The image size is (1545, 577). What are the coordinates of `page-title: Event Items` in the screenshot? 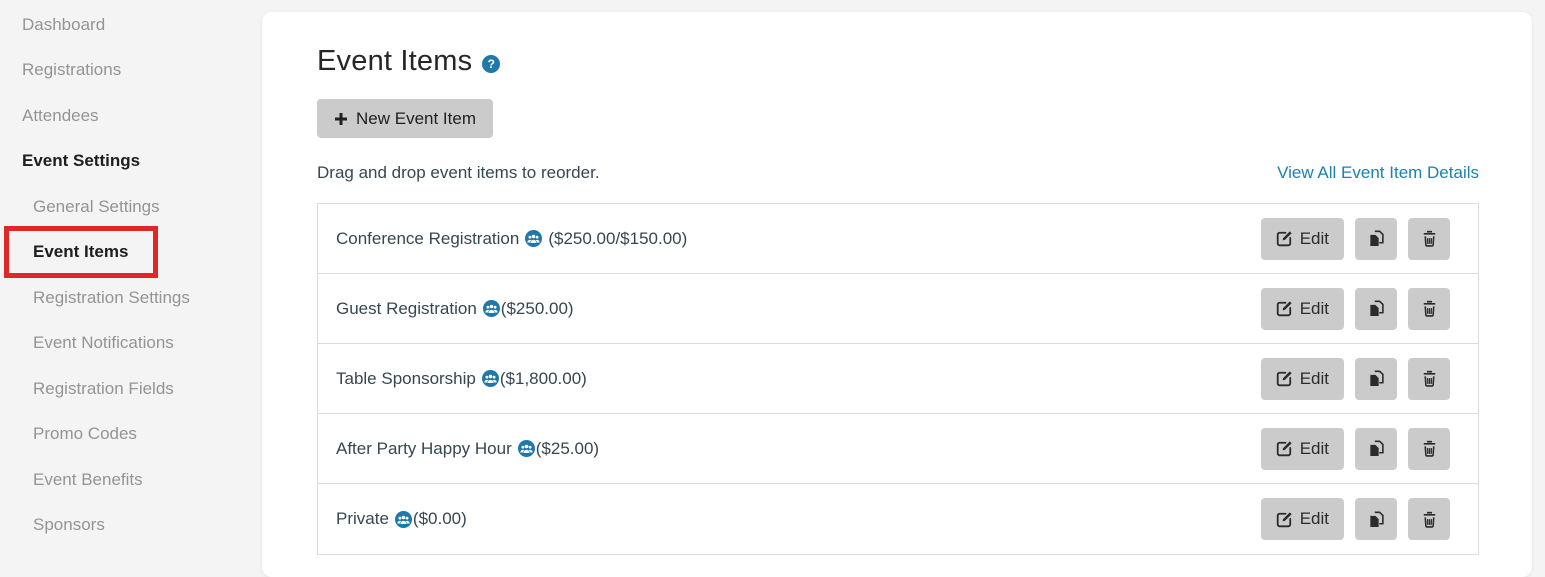 It's located at (395, 61).